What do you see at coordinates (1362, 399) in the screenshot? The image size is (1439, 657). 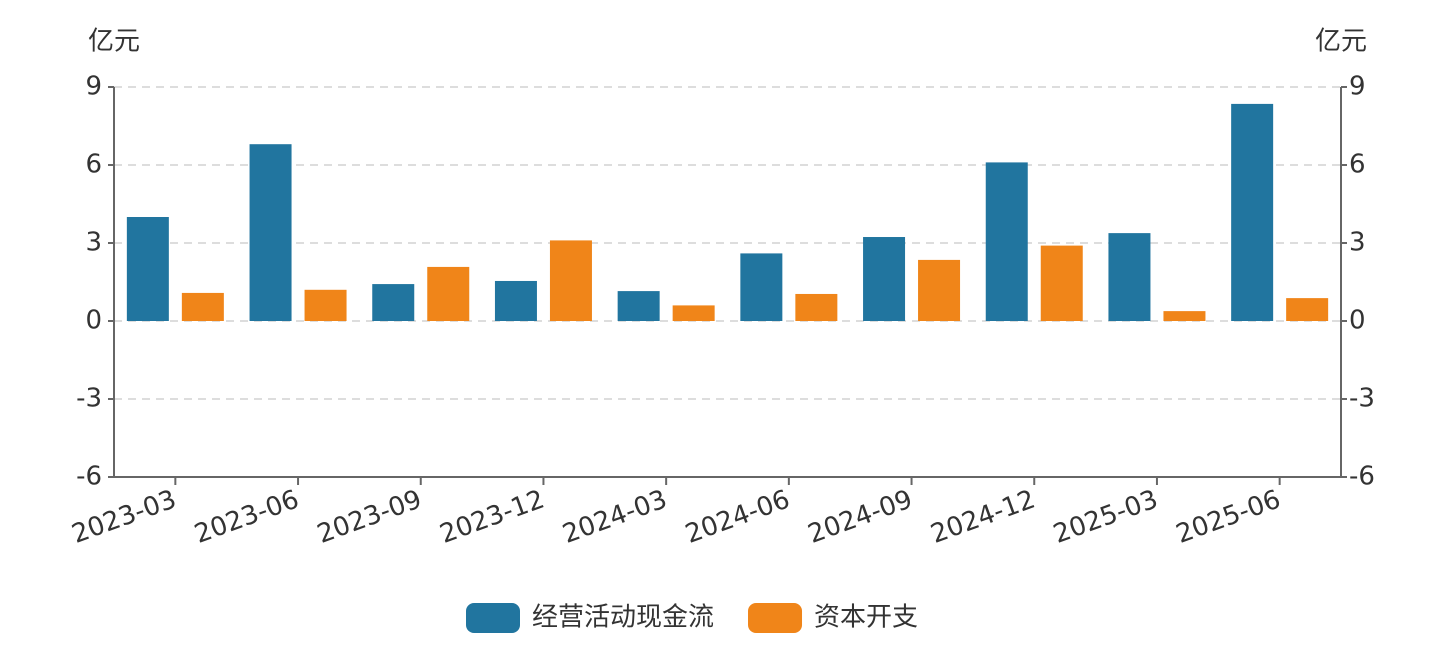 I see `y2-tick-label: -3` at bounding box center [1362, 399].